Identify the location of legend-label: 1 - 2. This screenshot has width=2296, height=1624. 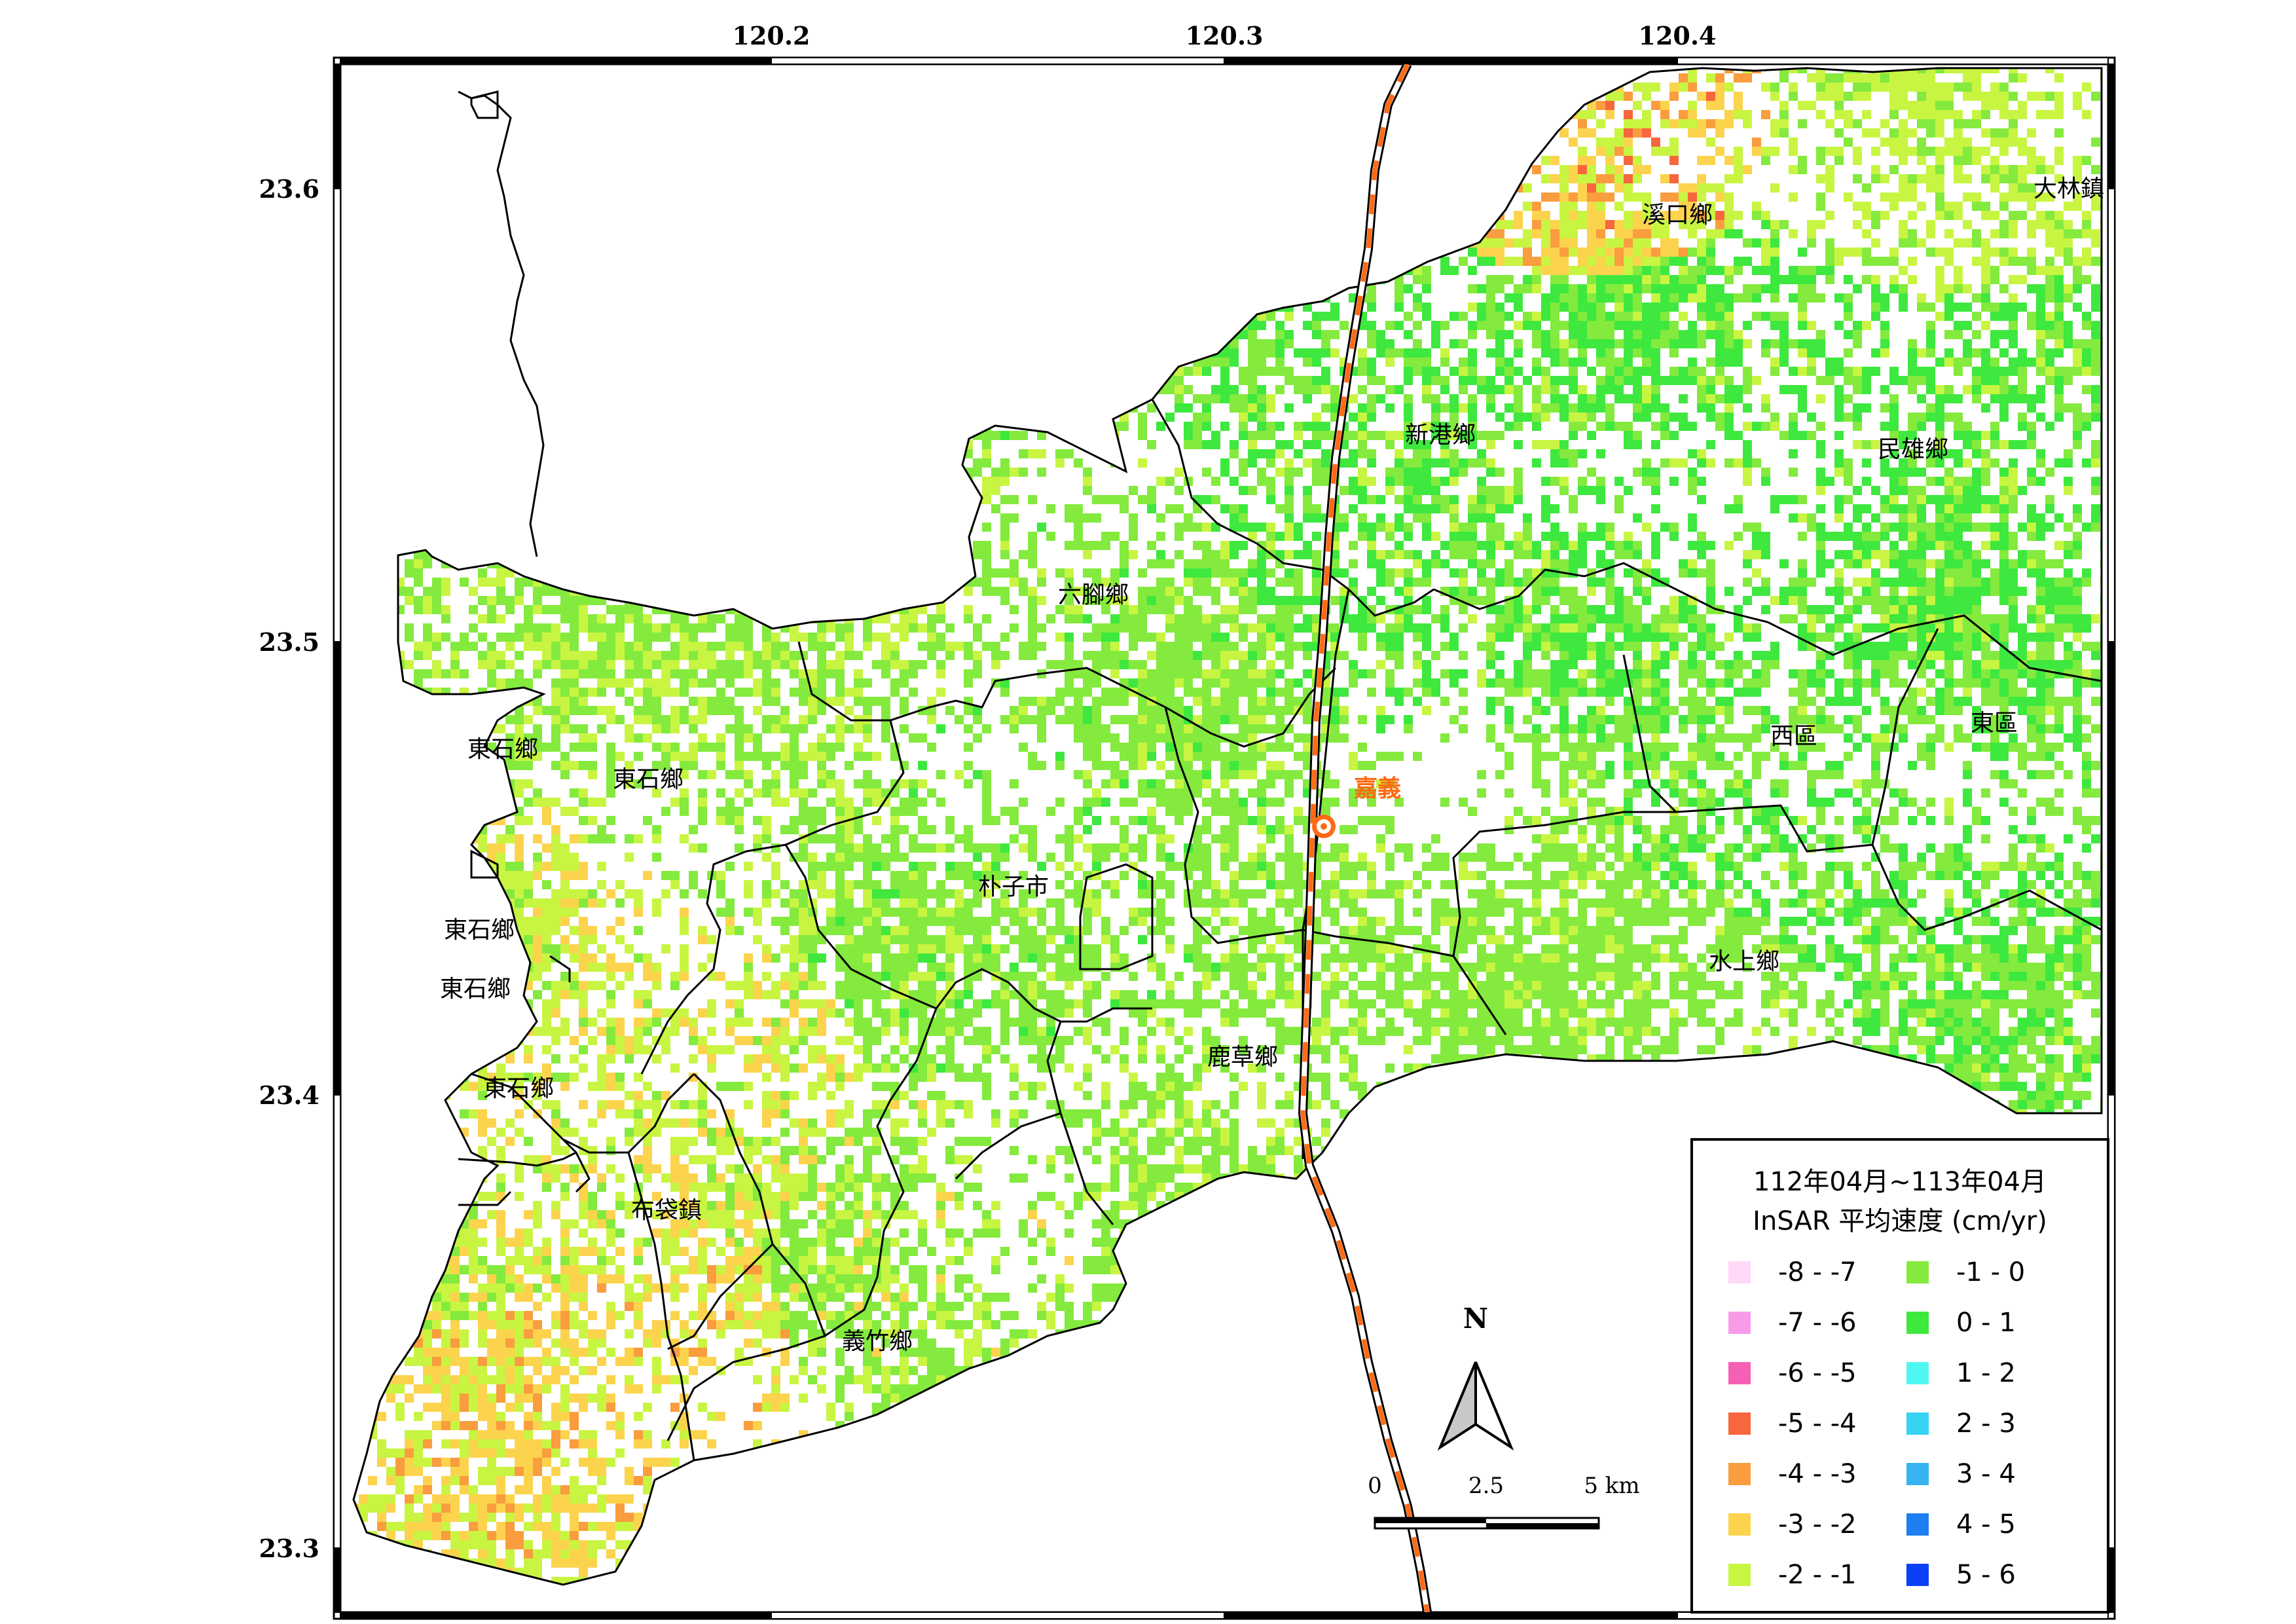
(1986, 1373).